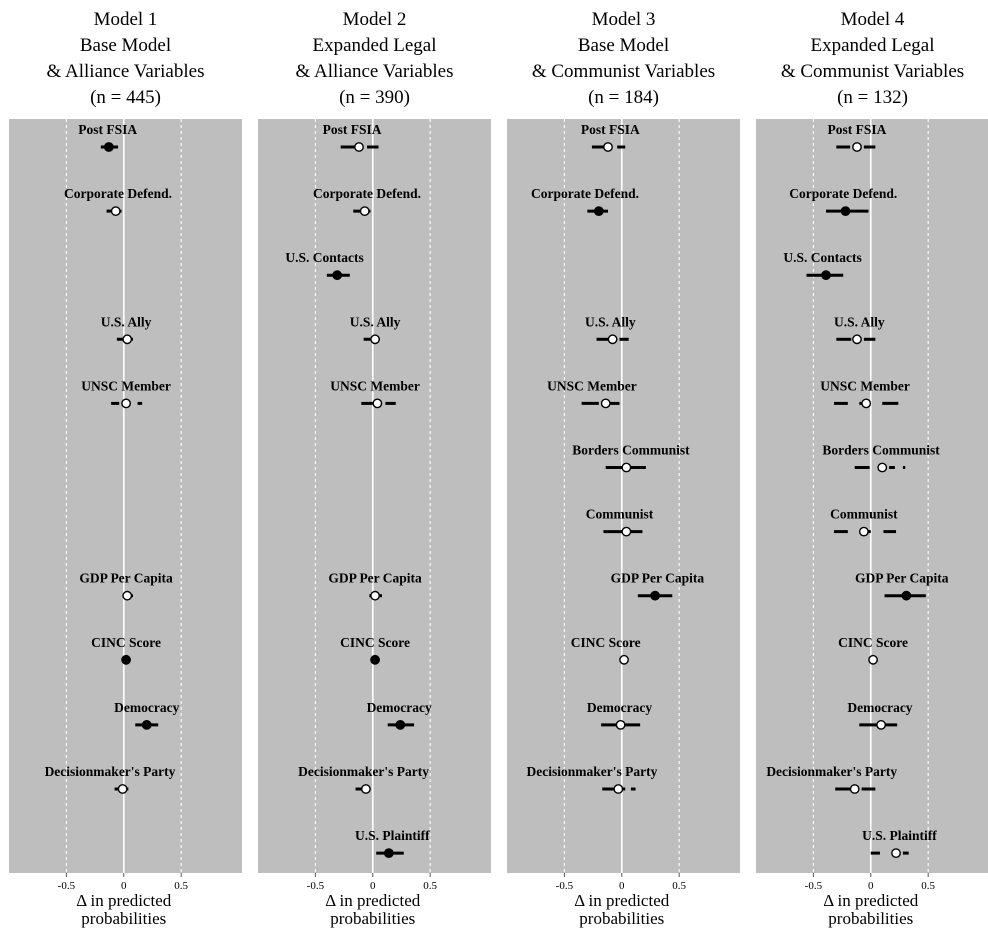 The height and width of the screenshot is (930, 988). What do you see at coordinates (126, 19) in the screenshot?
I see `panel-title-line: Model 1` at bounding box center [126, 19].